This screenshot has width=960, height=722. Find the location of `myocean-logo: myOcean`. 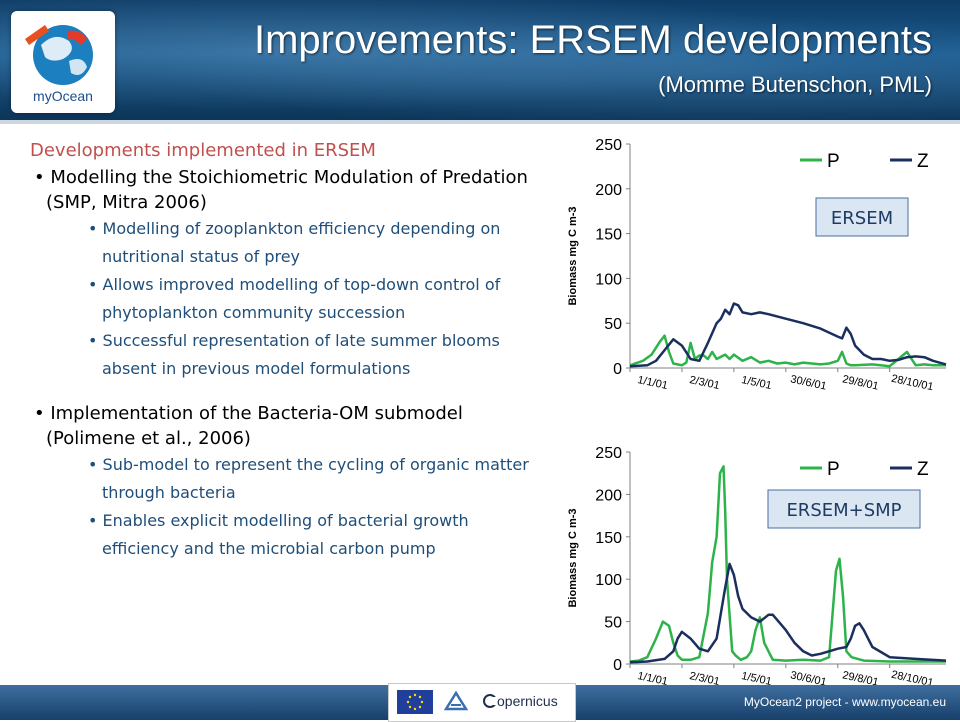

myocean-logo: myOcean is located at coordinates (63, 62).